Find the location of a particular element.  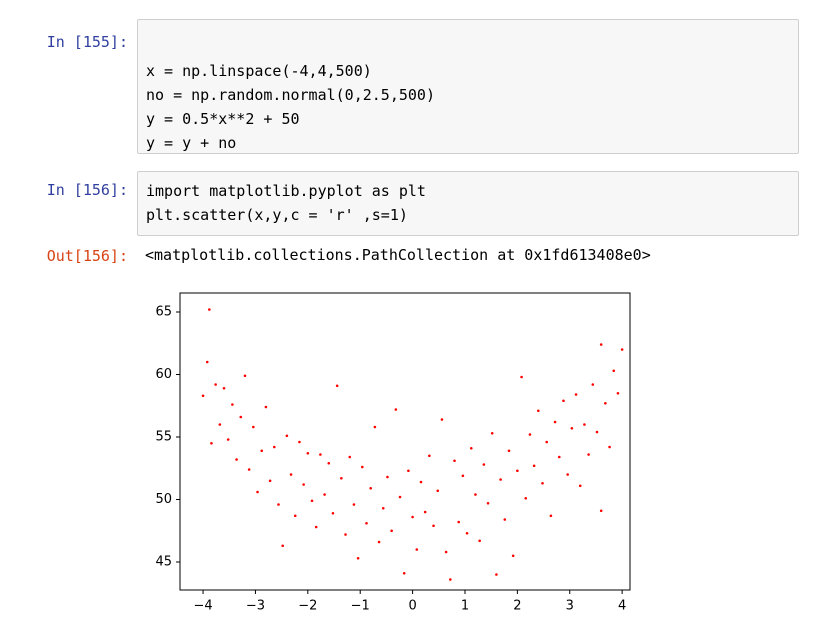

x-tick-label: 3 is located at coordinates (570, 606).